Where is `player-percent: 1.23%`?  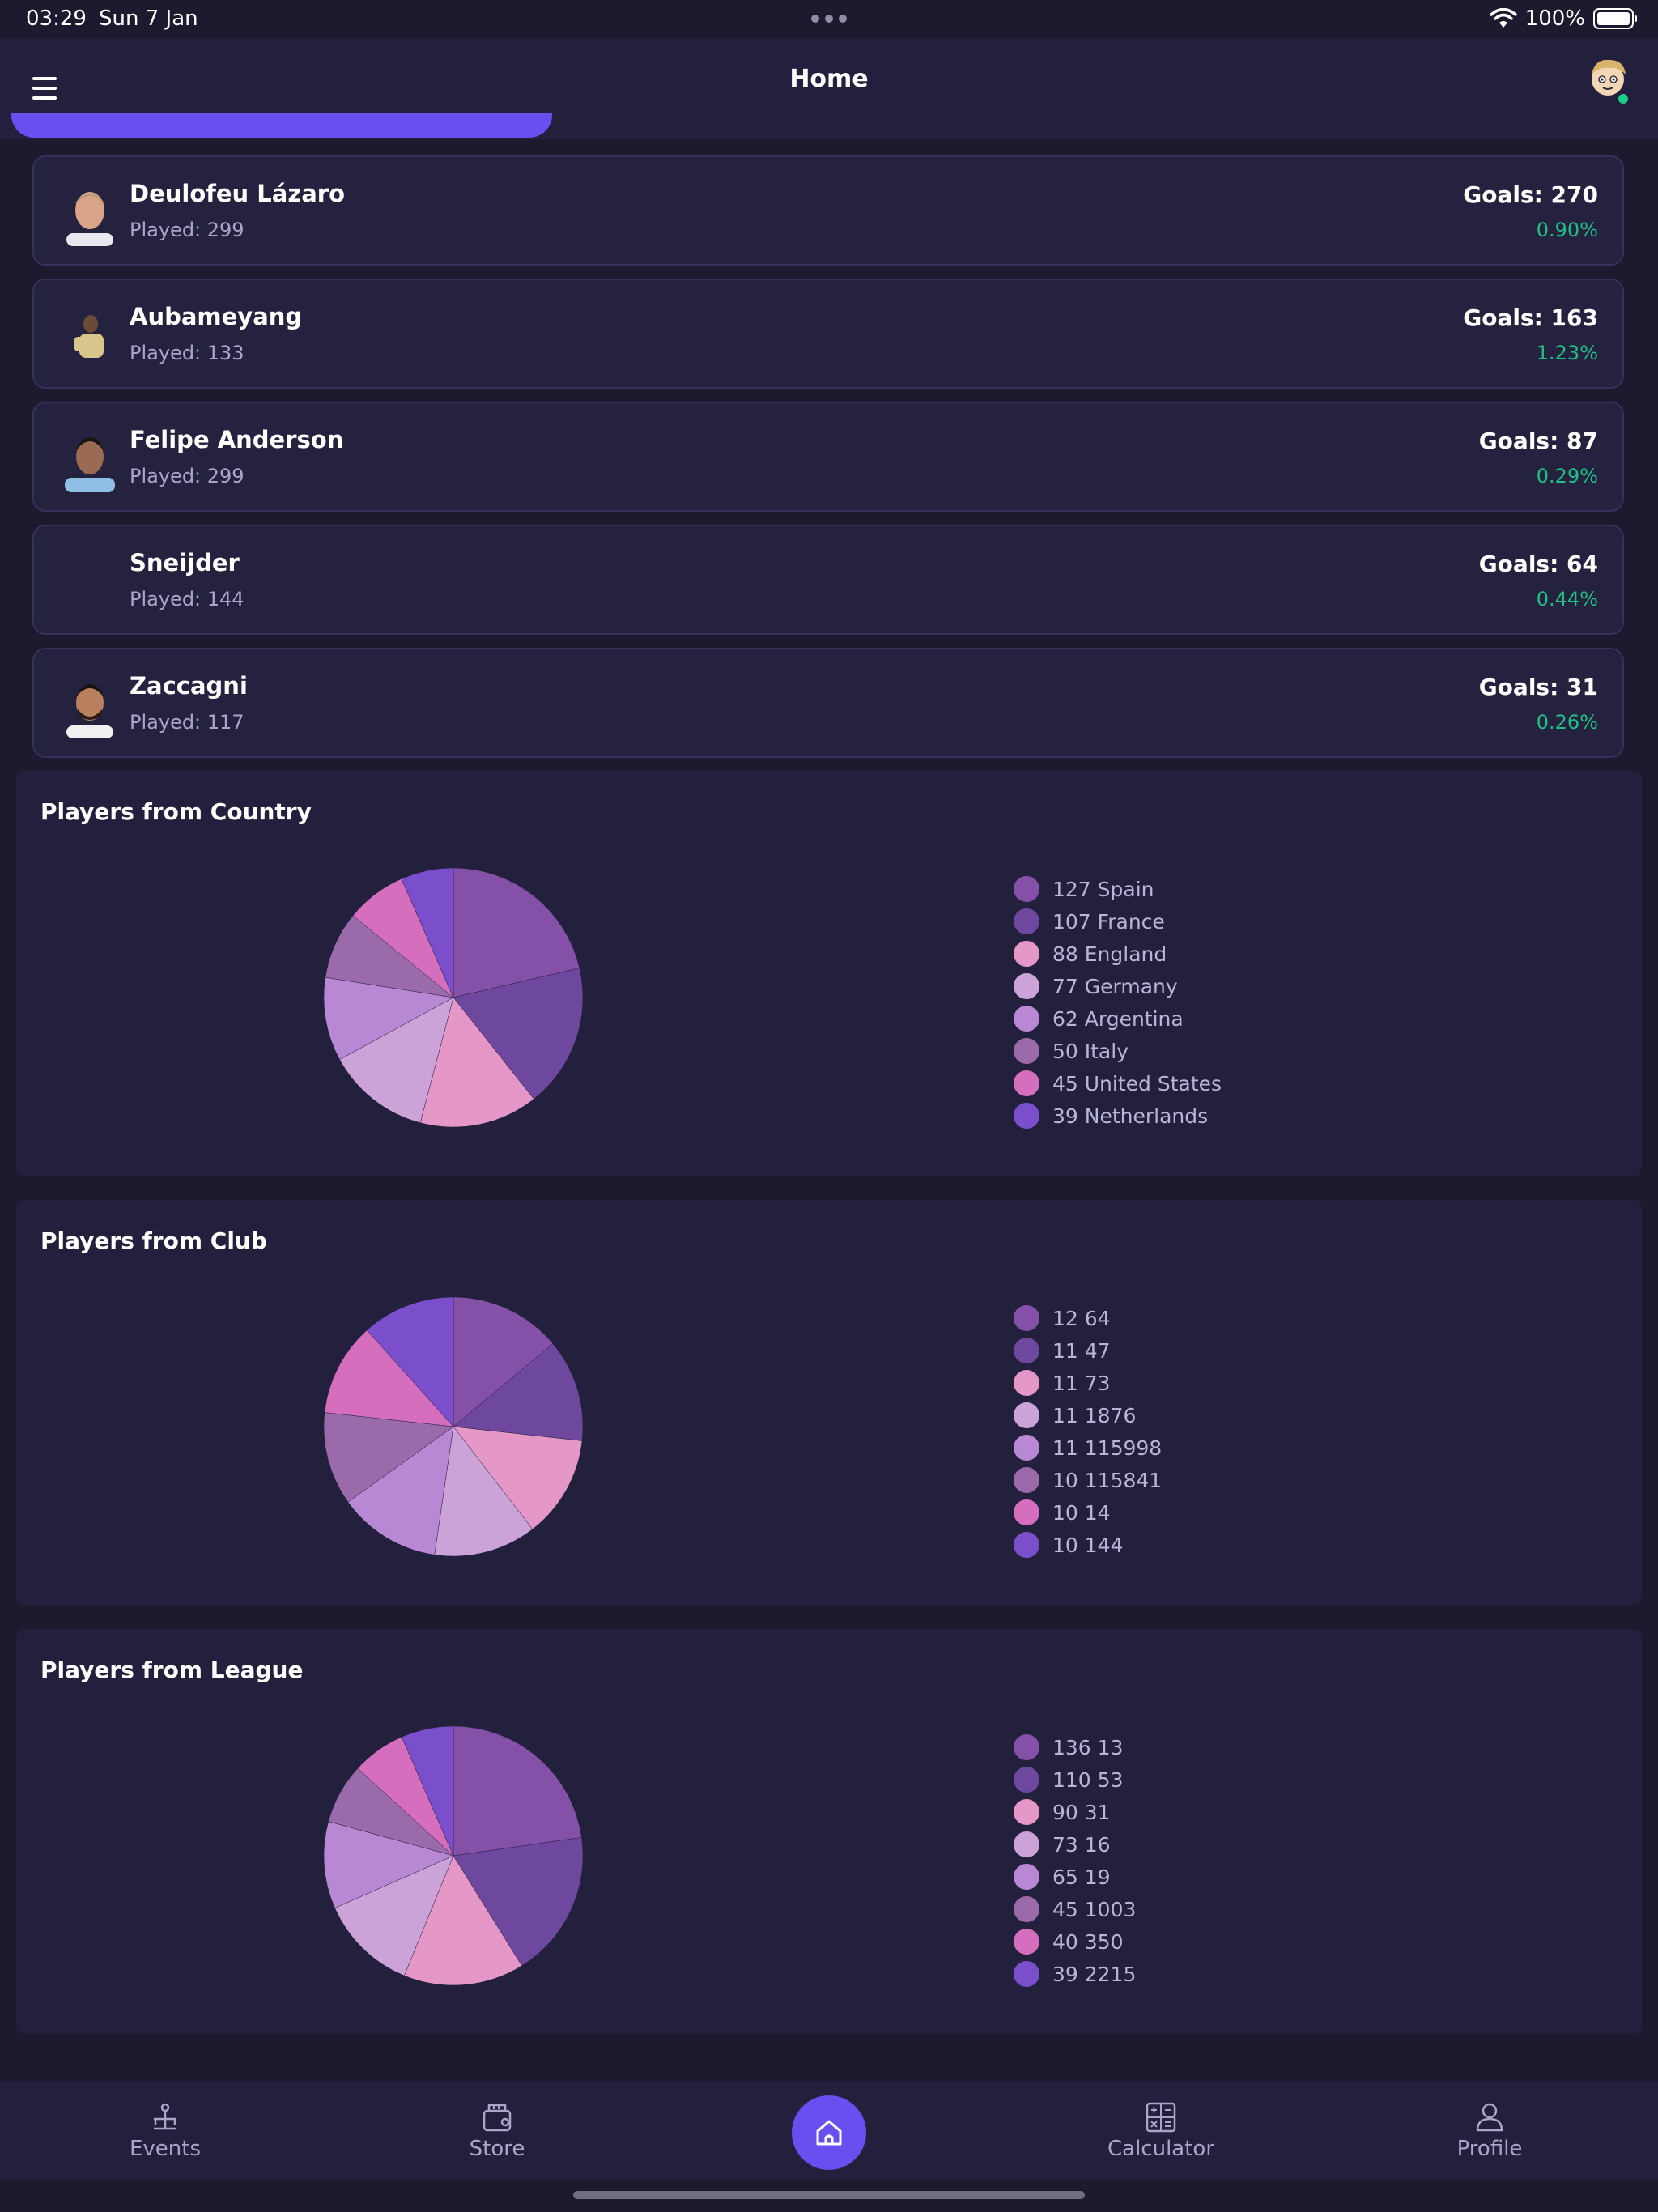 player-percent: 1.23% is located at coordinates (1567, 353).